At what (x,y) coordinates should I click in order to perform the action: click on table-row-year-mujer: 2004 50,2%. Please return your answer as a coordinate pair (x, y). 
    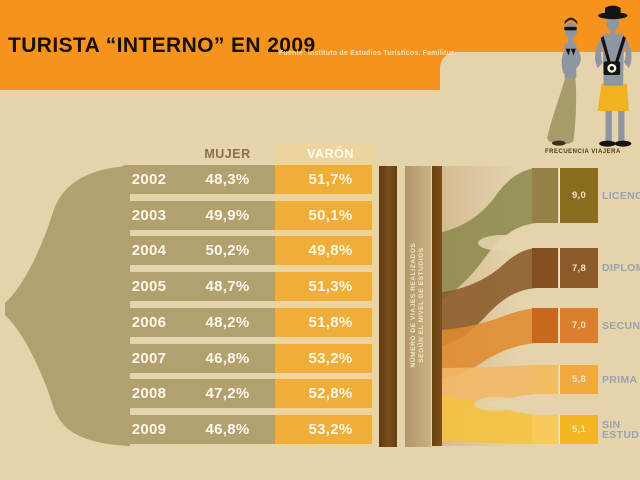
    Looking at the image, I should click on (196, 250).